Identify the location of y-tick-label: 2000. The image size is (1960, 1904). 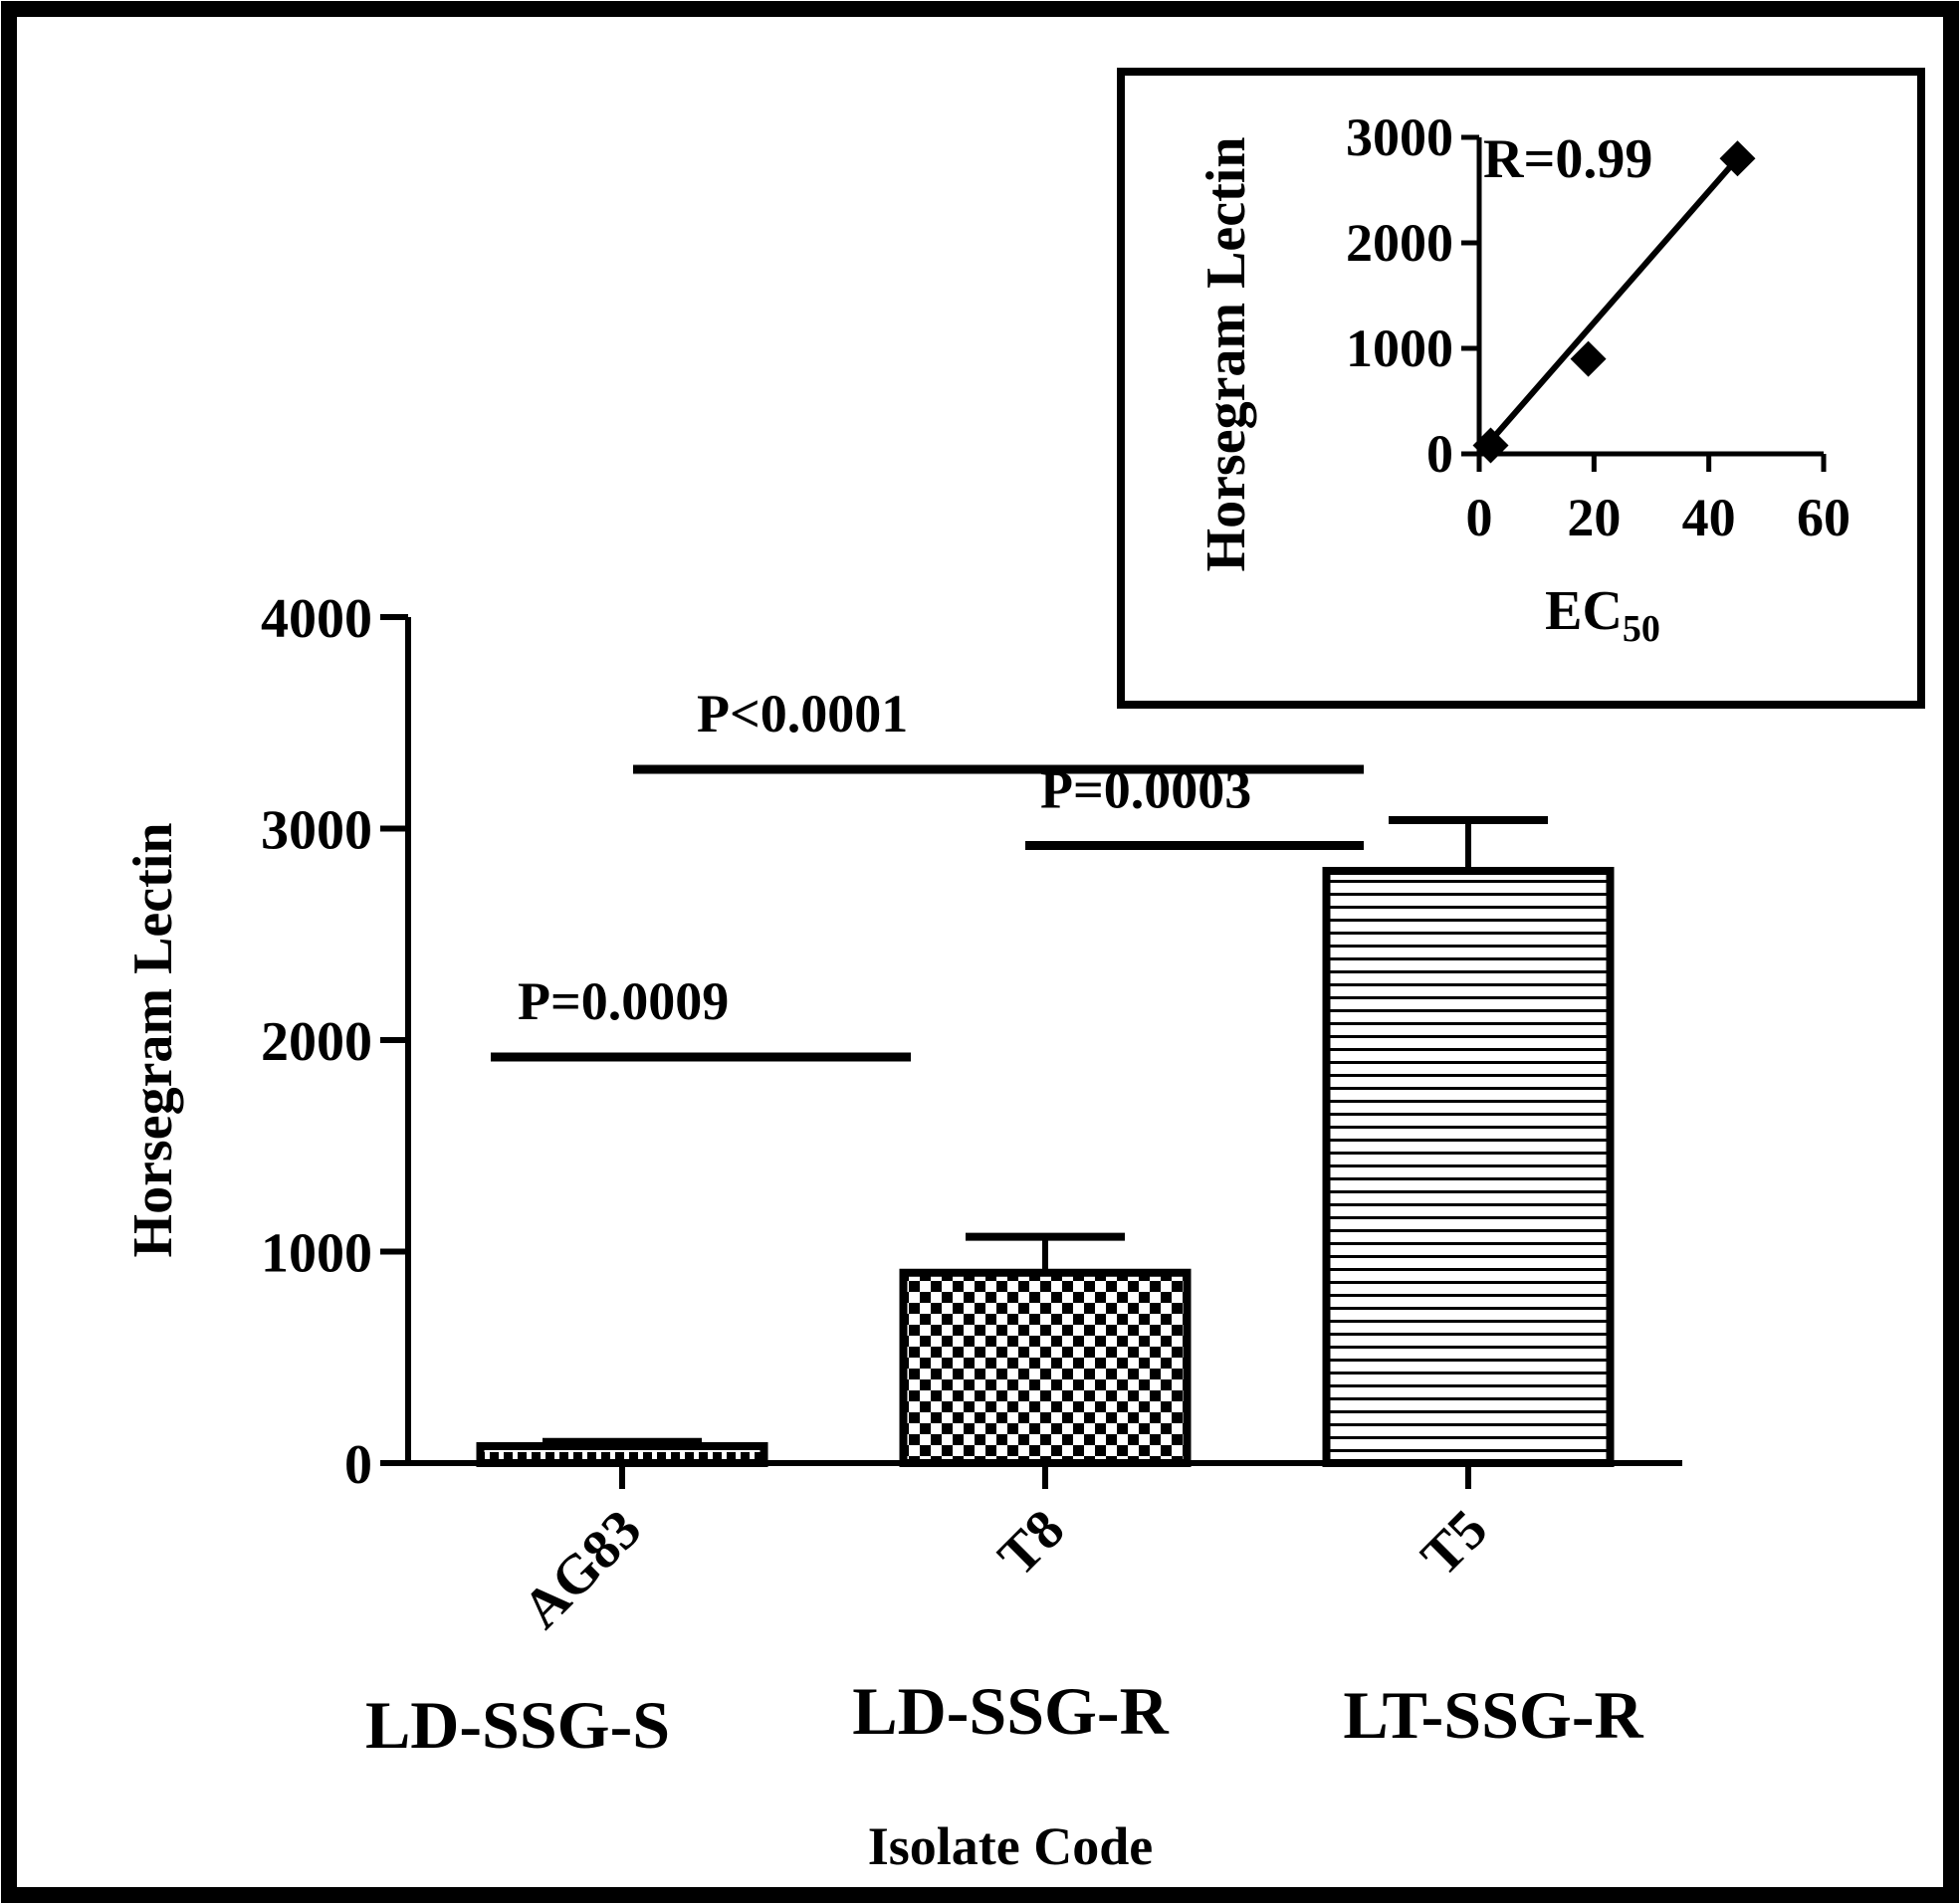
(316, 1042).